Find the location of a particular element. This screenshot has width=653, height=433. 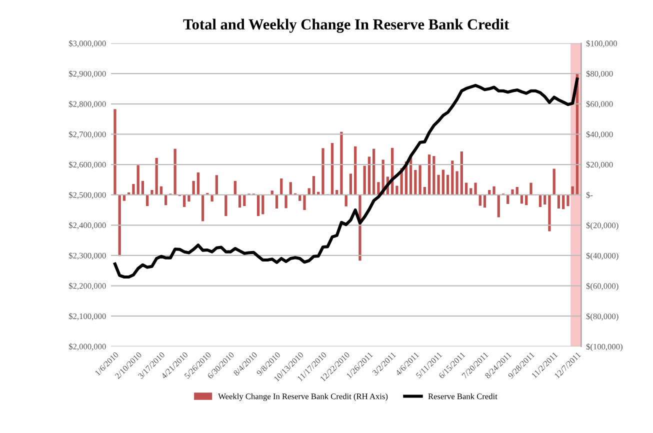

y2-tick-label: $20,000 is located at coordinates (599, 165).